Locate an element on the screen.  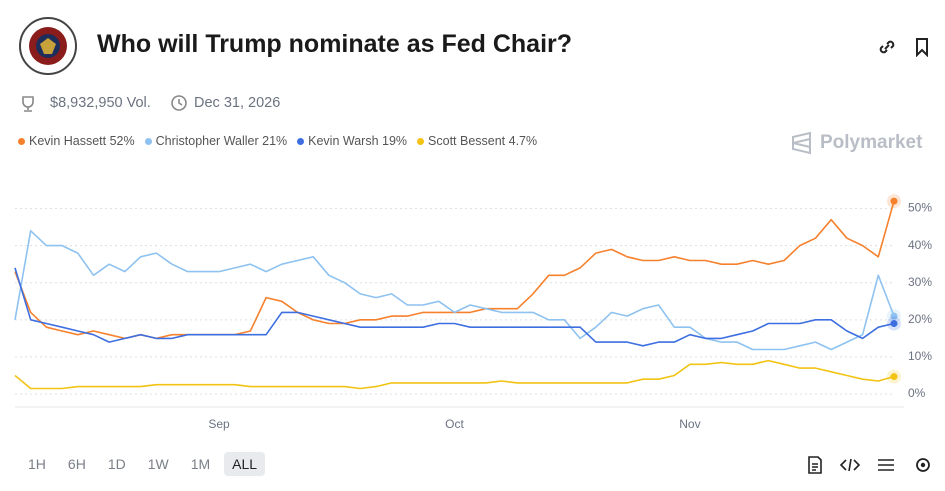
legend-label: Kevin Hassett 52% is located at coordinates (82, 141).